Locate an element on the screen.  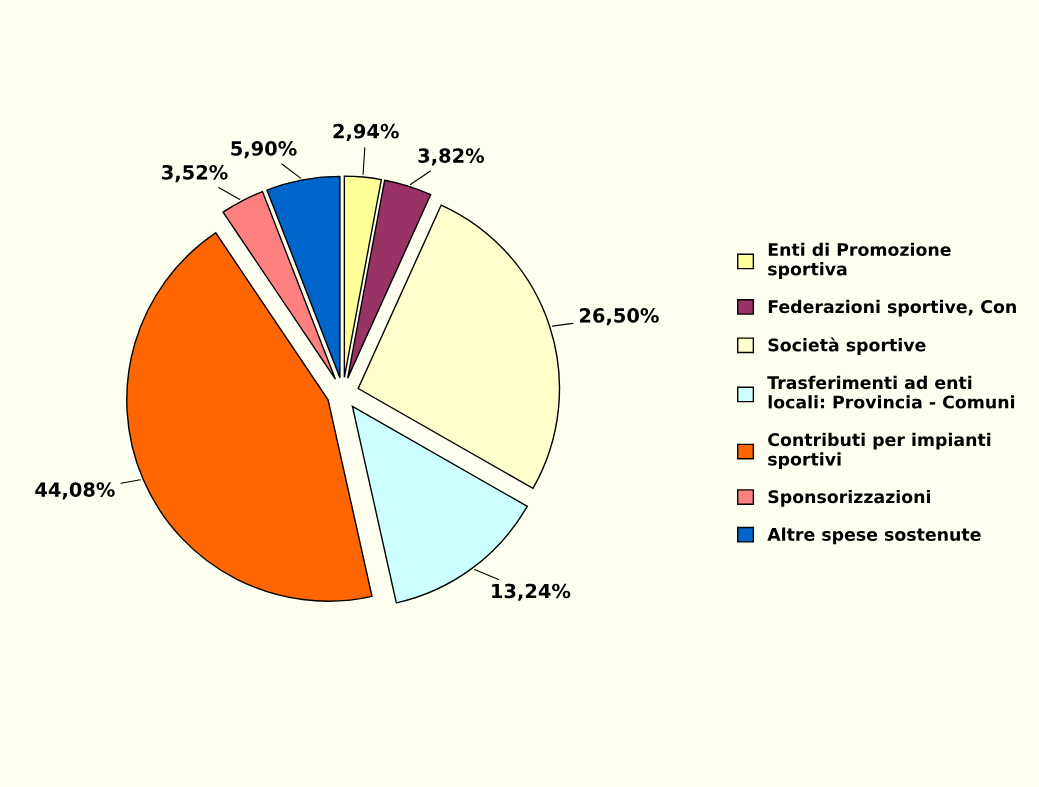
data-label: 13,24% is located at coordinates (531, 592).